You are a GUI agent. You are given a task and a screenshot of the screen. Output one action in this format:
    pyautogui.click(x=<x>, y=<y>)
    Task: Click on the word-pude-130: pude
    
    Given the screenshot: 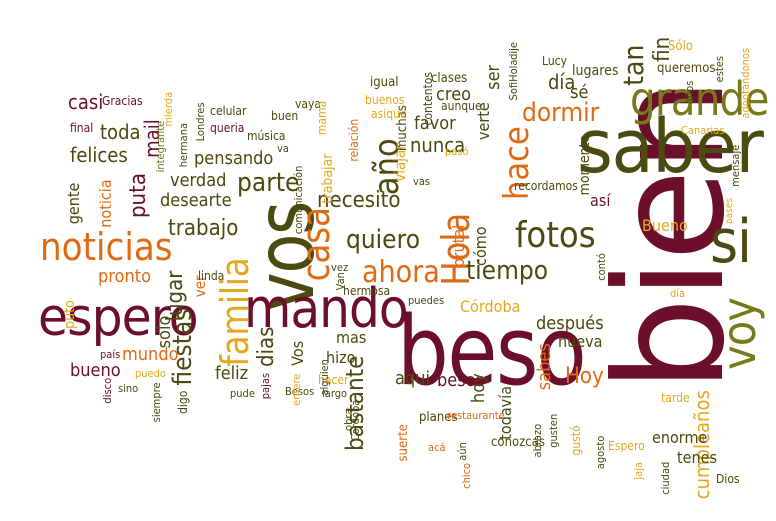 What is the action you would take?
    pyautogui.click(x=242, y=393)
    